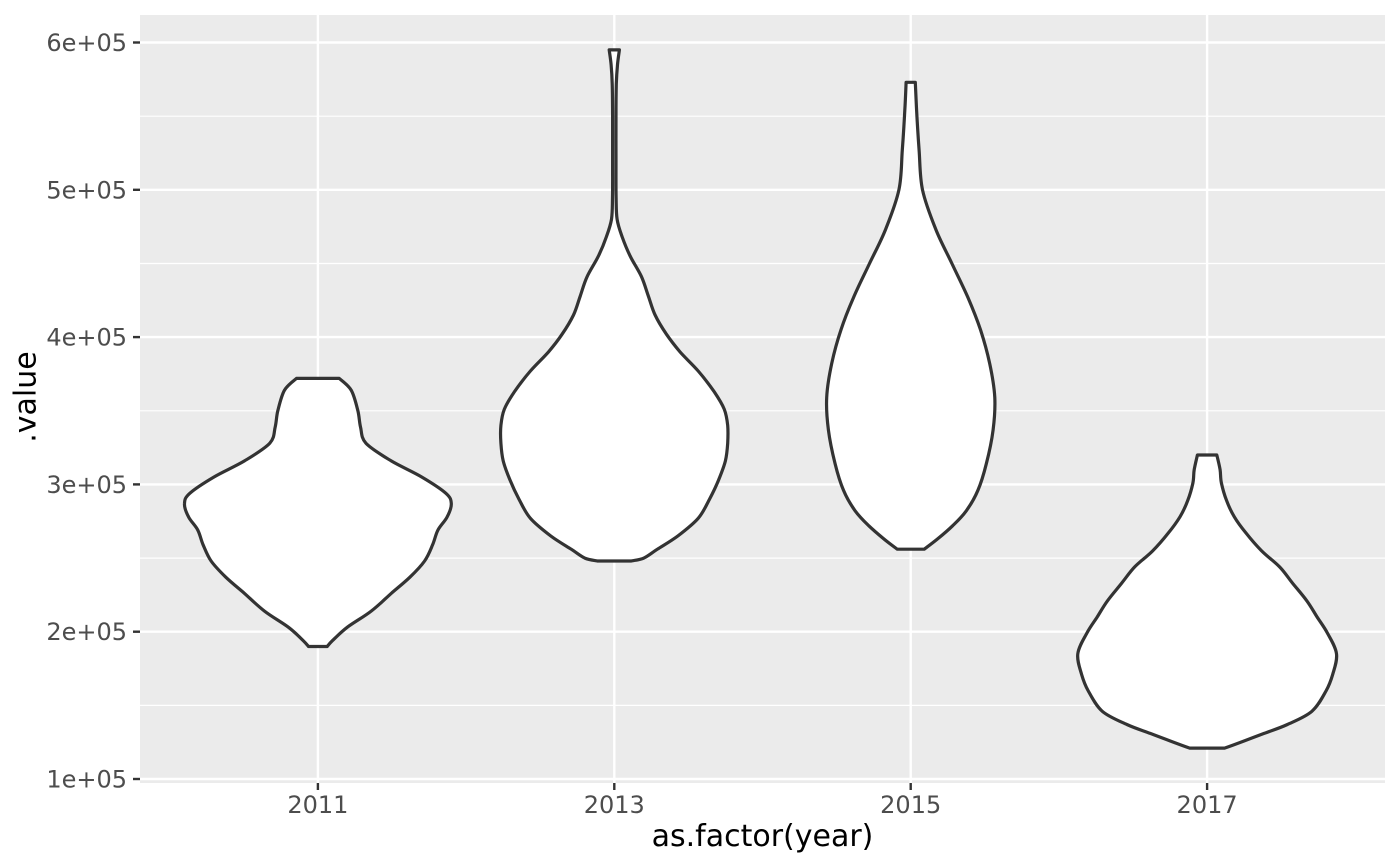 The width and height of the screenshot is (1400, 866). I want to click on y-tick-label: 6e+05, so click(86, 43).